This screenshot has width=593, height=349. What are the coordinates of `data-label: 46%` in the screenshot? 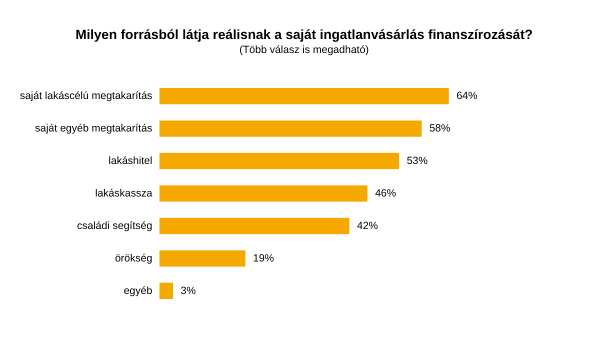 It's located at (385, 193).